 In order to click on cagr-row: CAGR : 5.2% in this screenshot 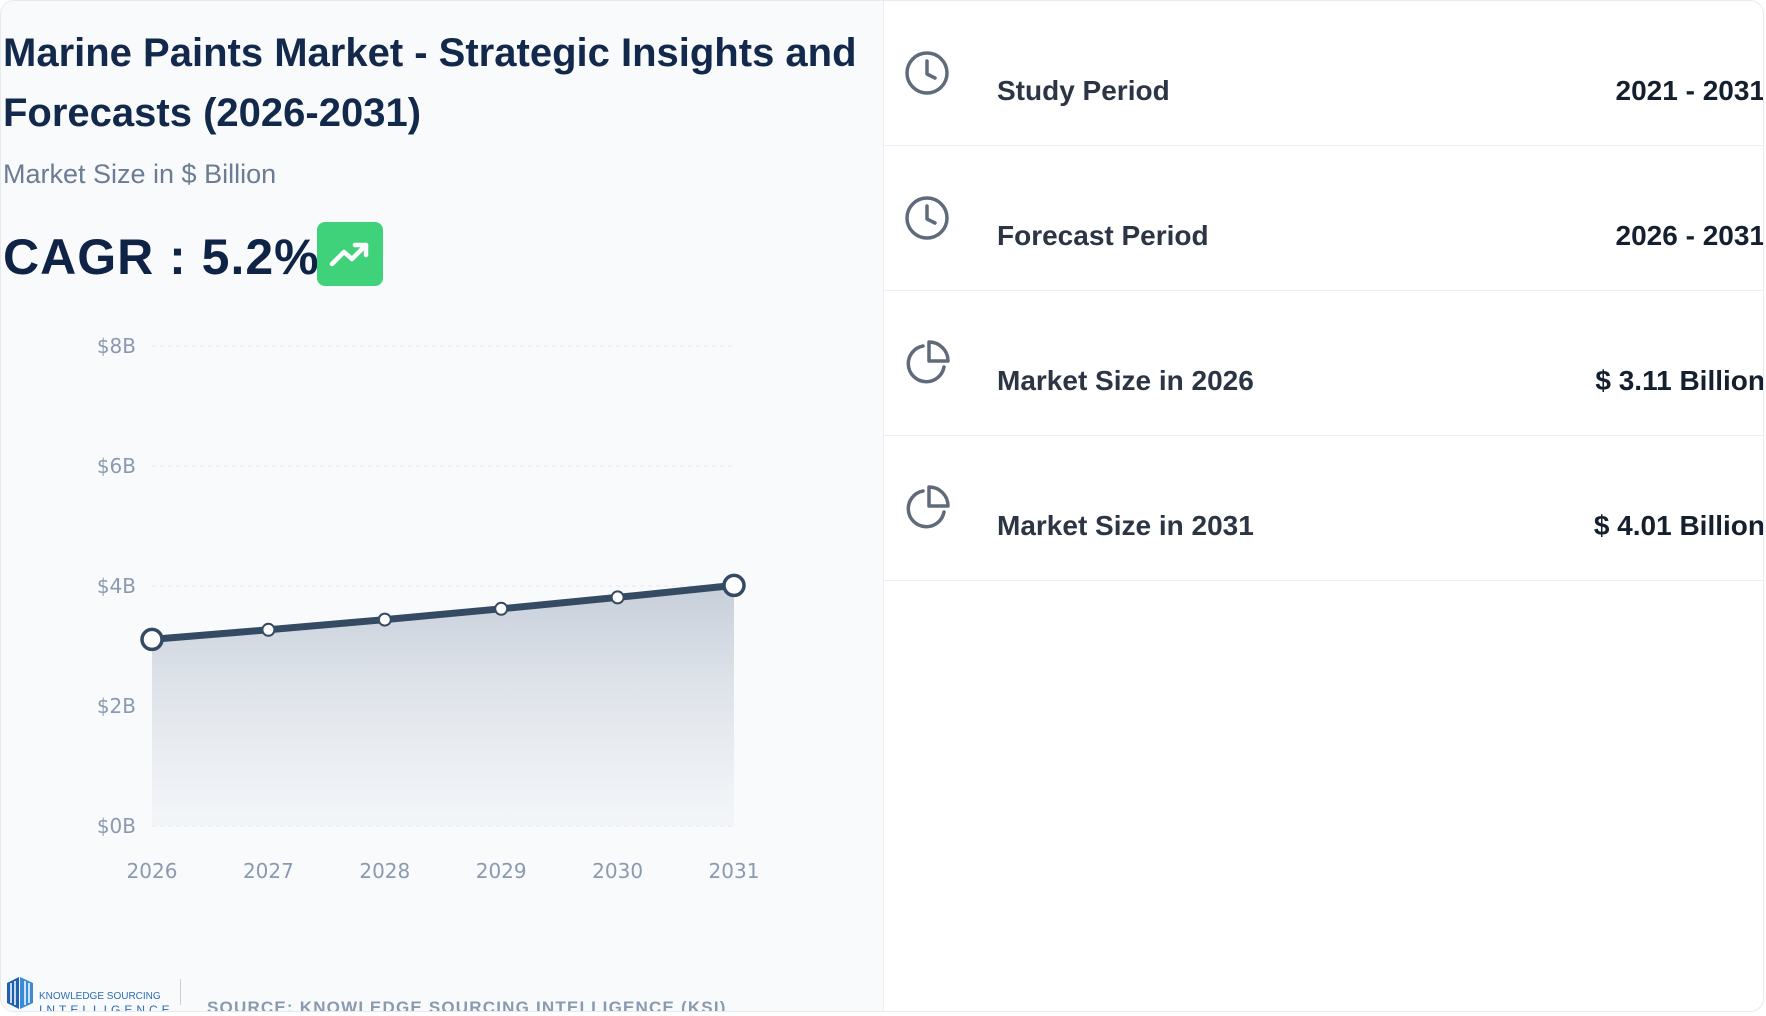, I will do `click(161, 257)`.